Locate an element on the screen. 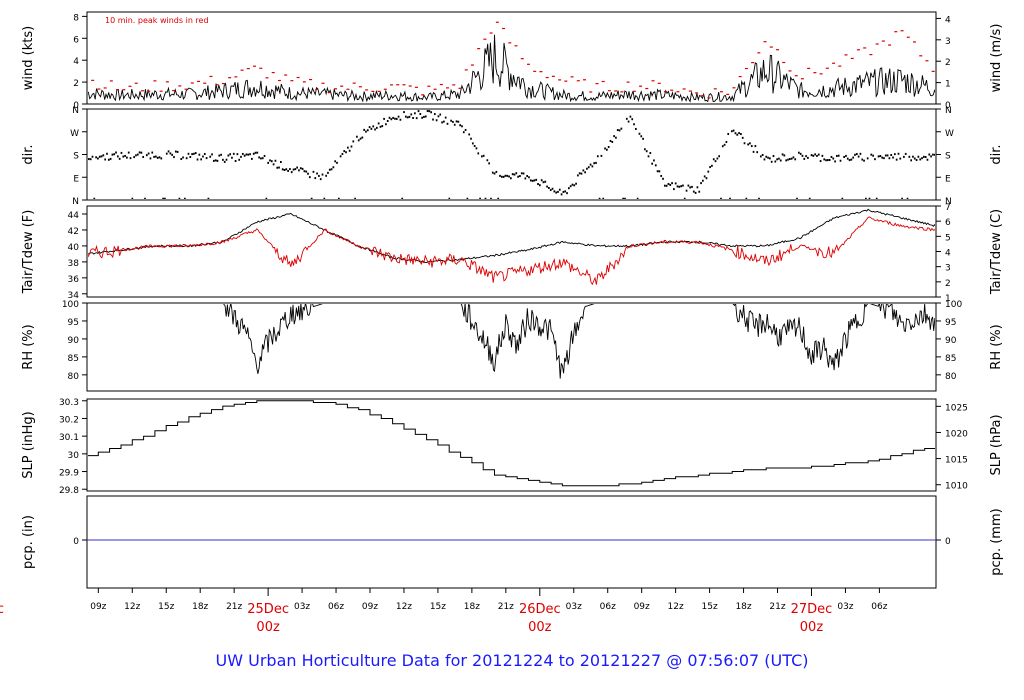 The image size is (1024, 700). x-tick-label: 21z is located at coordinates (777, 607).